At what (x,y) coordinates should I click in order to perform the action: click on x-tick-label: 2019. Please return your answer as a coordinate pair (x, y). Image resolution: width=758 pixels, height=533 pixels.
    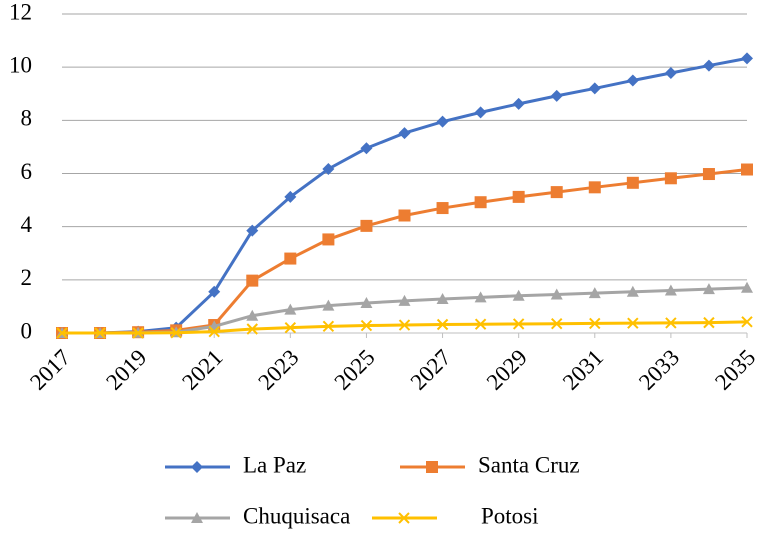
    Looking at the image, I should click on (126, 370).